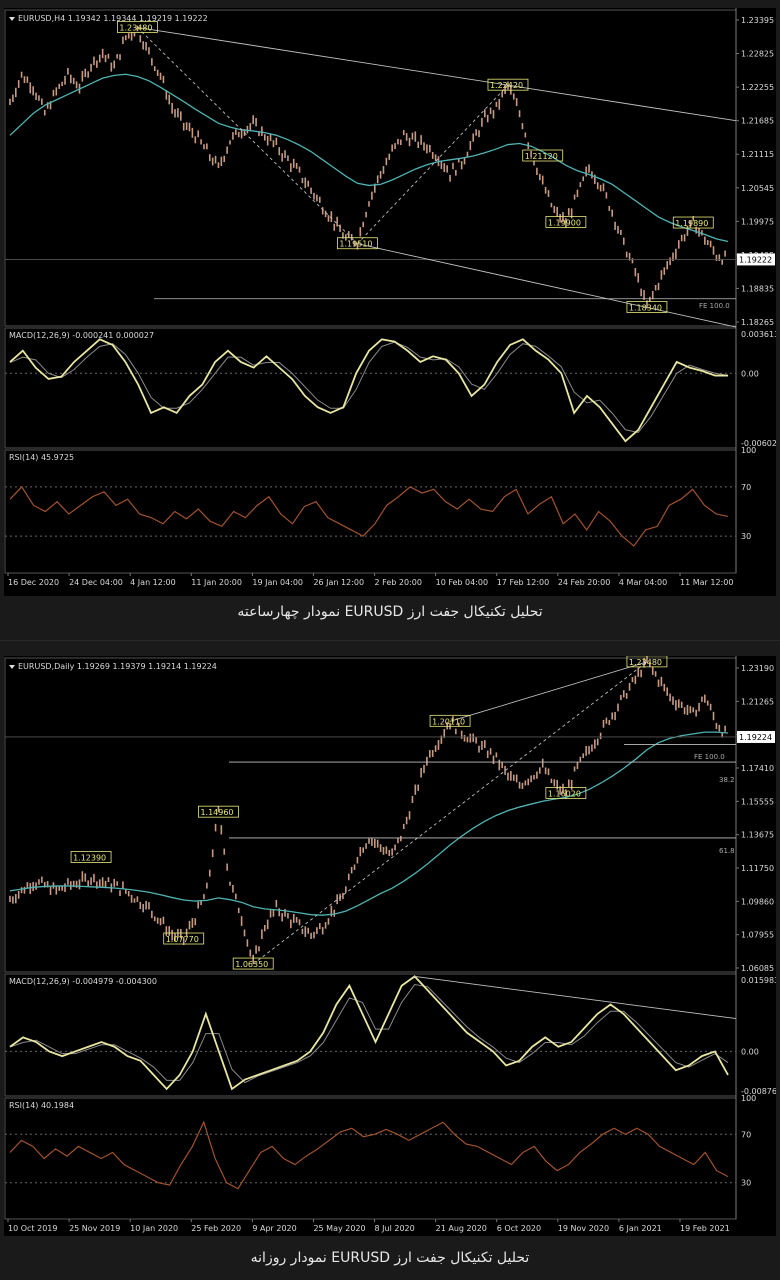  I want to click on time-tick-label: 11 Jan 20:00, so click(216, 582).